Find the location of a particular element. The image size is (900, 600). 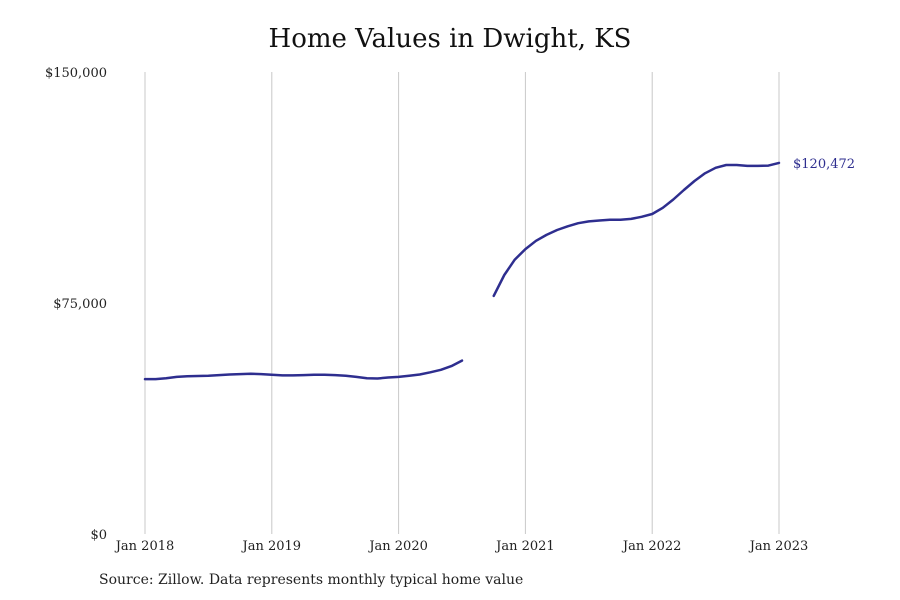

x-tick-label: Jan 2018 is located at coordinates (144, 546).